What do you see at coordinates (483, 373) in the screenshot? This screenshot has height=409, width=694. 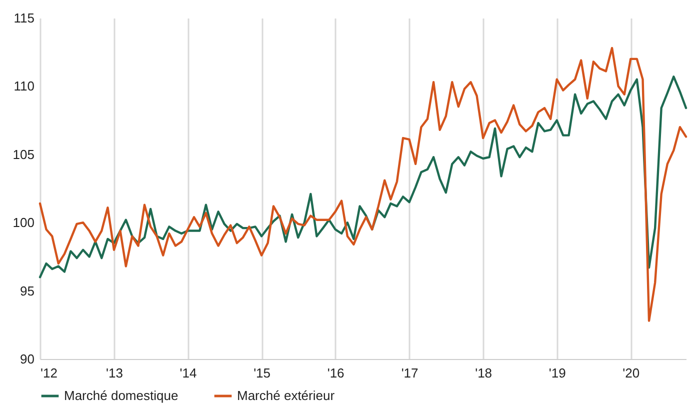 I see `x-tick-label: '18` at bounding box center [483, 373].